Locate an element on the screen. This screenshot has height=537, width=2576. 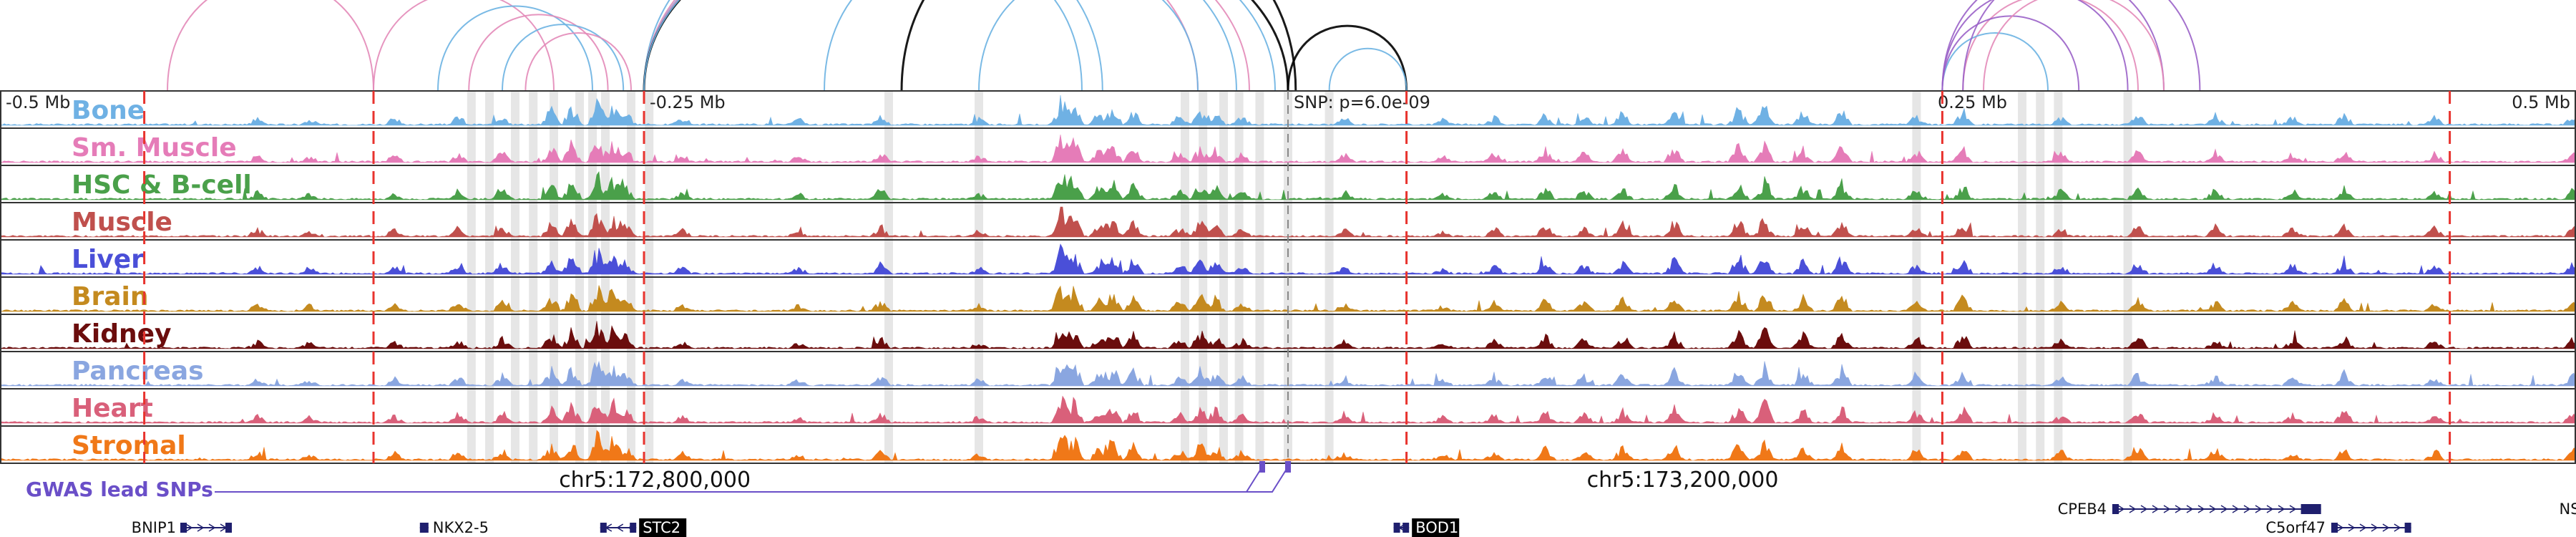
gene-annotations: BNIP1 NKX2-5 STC2 BOD1 CPEB4 C5orf47 NSG2 is located at coordinates (1354, 518).